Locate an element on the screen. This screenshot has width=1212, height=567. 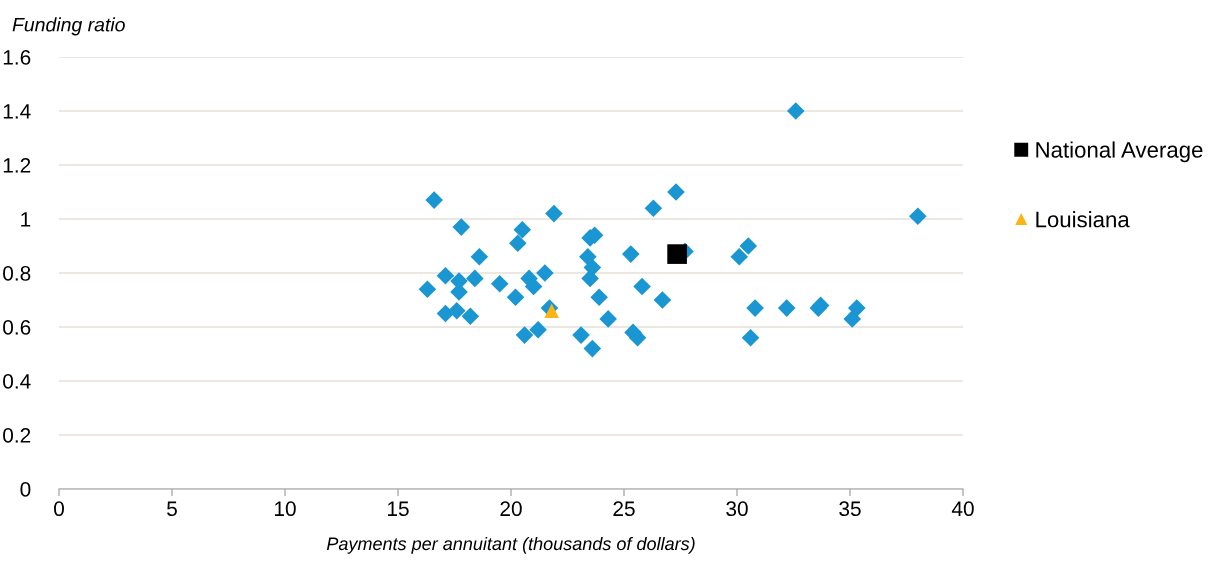
y-tick-label: 1 is located at coordinates (26, 219).